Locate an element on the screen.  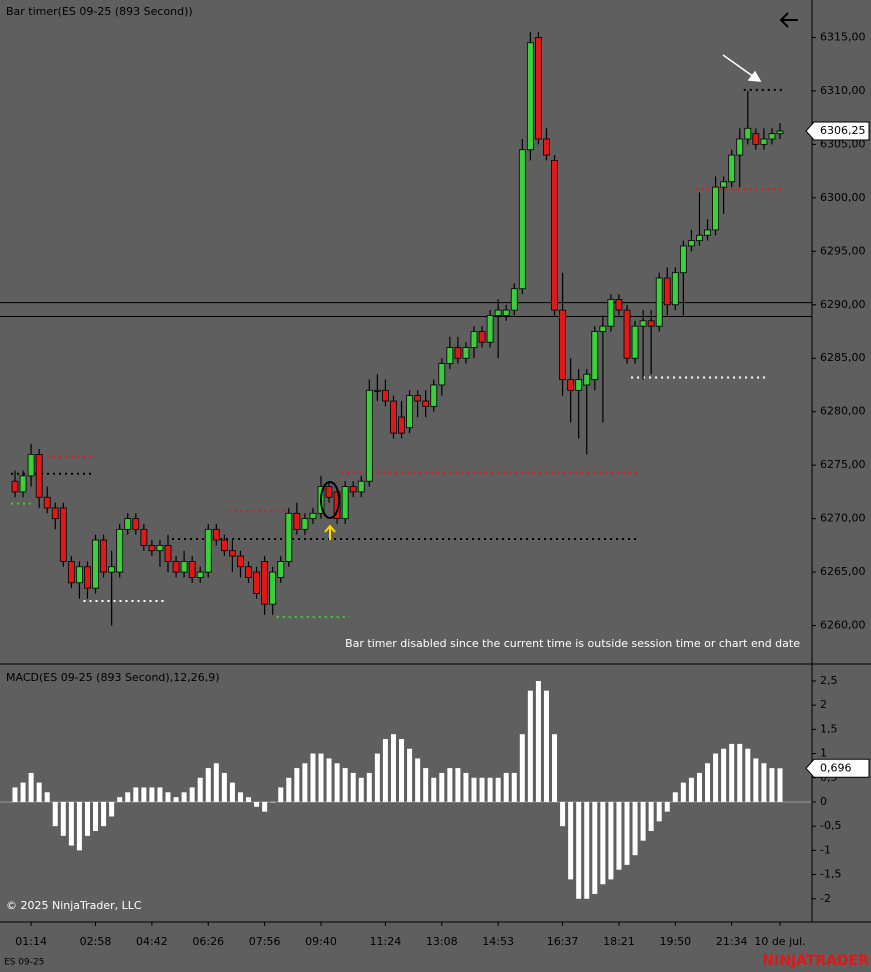
y-tick-label: 6265,00 is located at coordinates (843, 571).